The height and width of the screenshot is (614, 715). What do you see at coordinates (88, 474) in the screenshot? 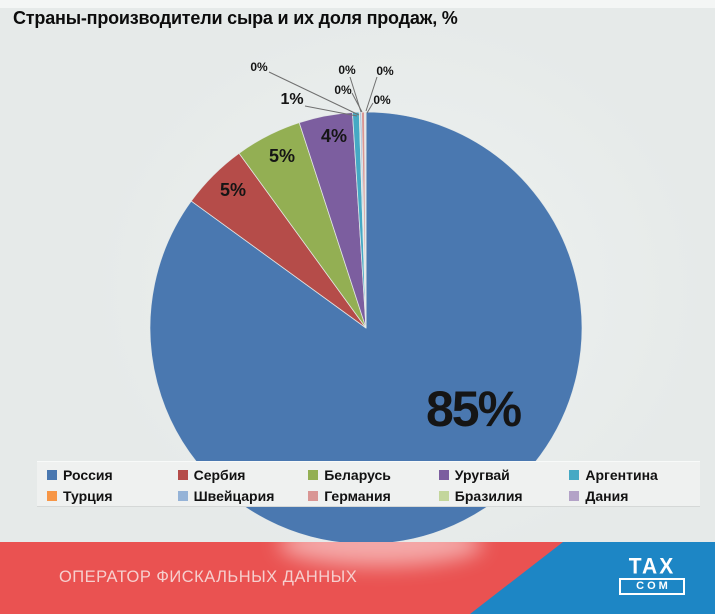
I see `legend-label: Россия` at bounding box center [88, 474].